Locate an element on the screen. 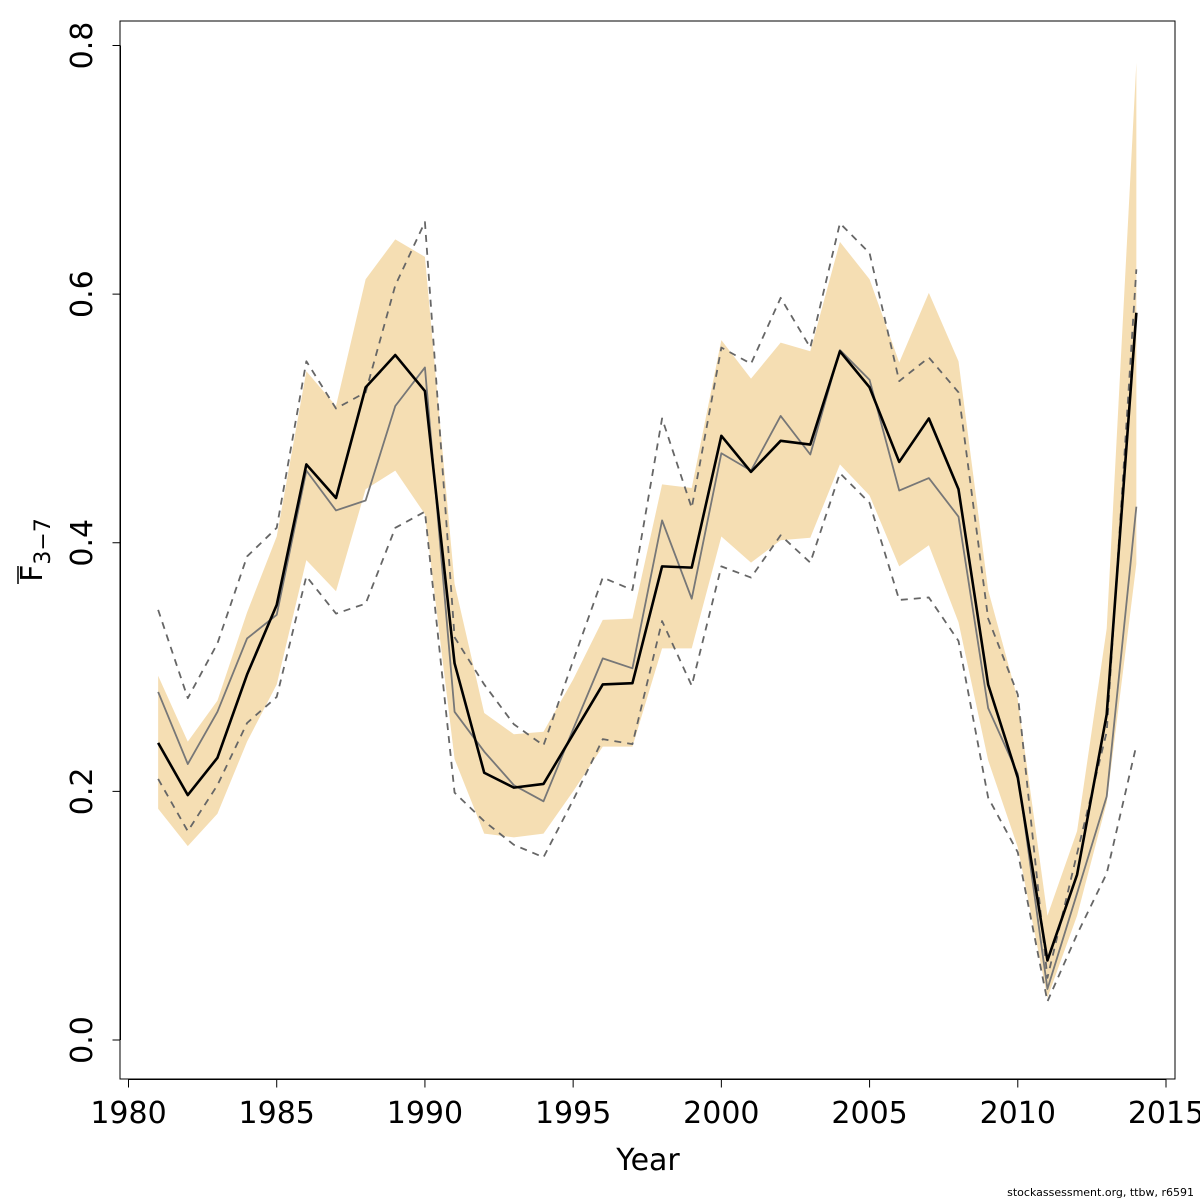  credit-text: stockassessment.org, ttbw, r6591 is located at coordinates (1100, 1192).